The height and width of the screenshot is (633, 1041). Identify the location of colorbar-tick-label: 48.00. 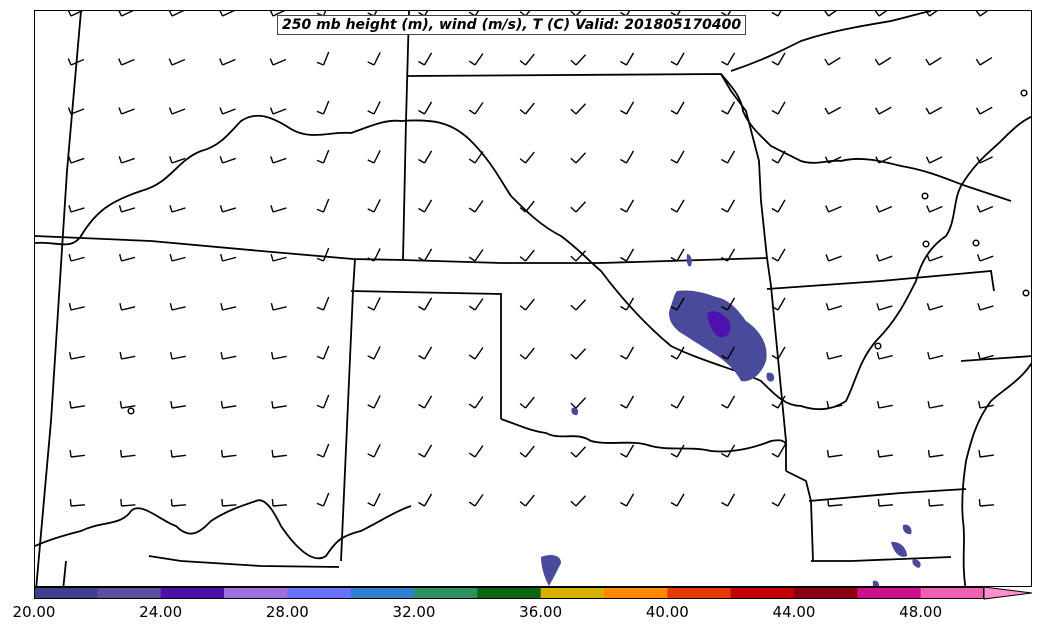
(921, 612).